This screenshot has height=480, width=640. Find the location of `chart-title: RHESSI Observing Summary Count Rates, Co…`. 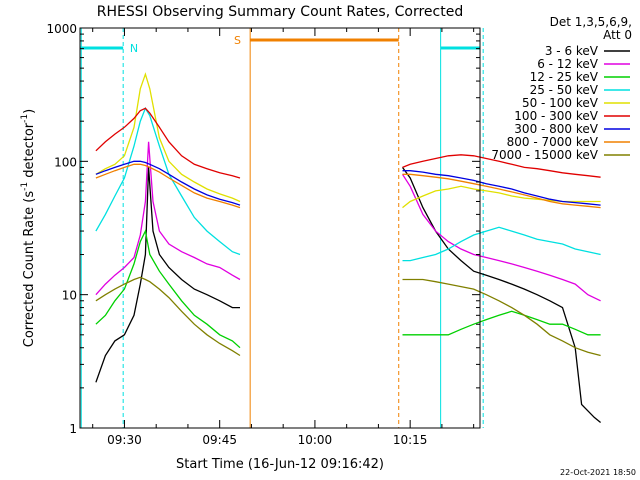

chart-title: RHESSI Observing Summary Count Rates, Co… is located at coordinates (280, 12).